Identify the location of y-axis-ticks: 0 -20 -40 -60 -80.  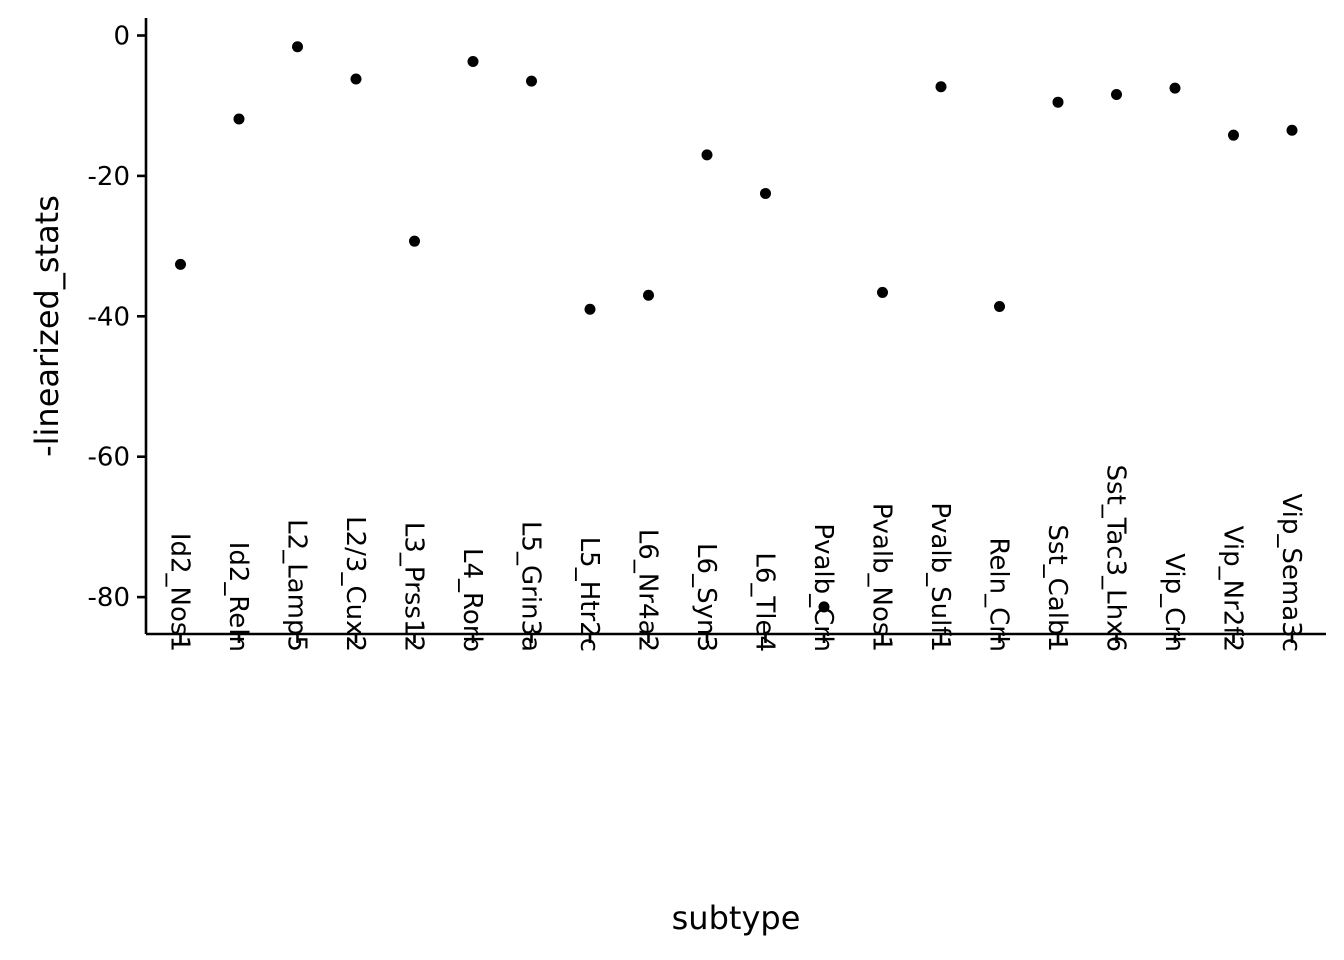
(117, 317).